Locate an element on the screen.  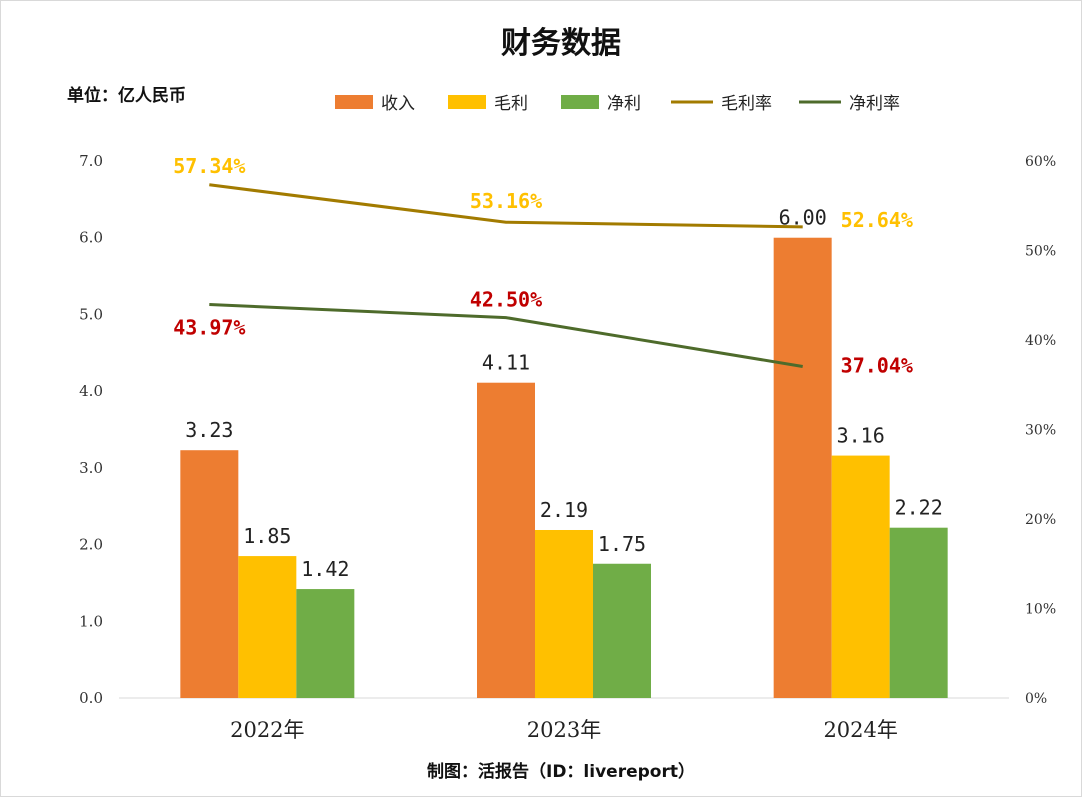
y2-tick-label: 20% is located at coordinates (1040, 520).